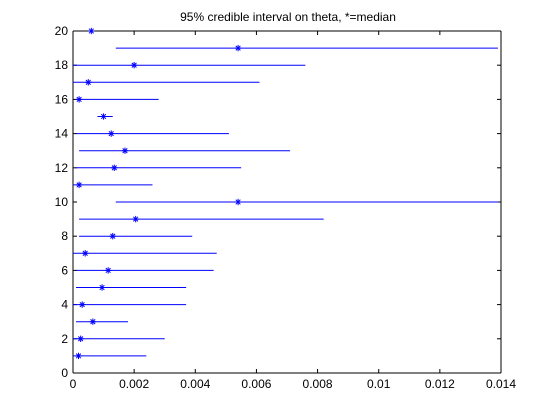 Image resolution: width=560 pixels, height=420 pixels. I want to click on y-tick-label: 0, so click(64, 373).